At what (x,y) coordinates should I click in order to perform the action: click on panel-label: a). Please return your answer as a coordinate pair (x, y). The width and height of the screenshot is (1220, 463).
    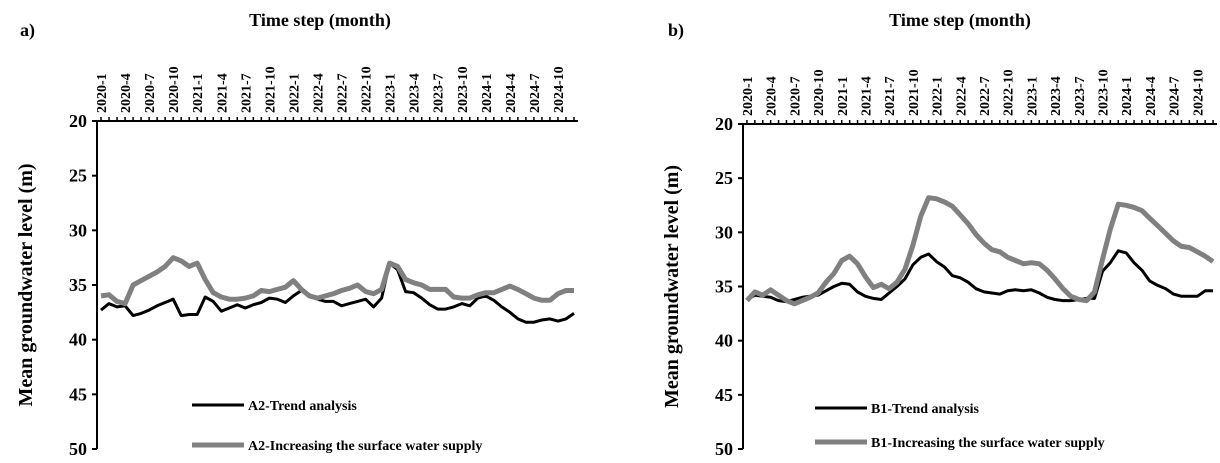
    Looking at the image, I should click on (27, 30).